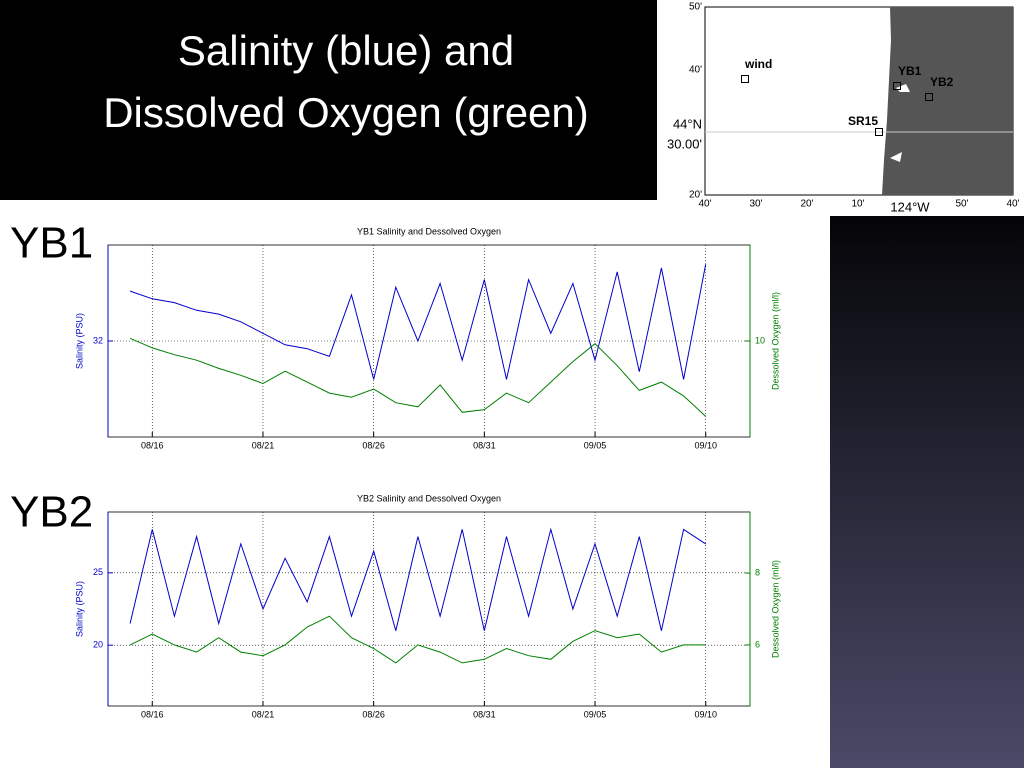  Describe the element at coordinates (757, 644) in the screenshot. I see `y2-tick-label: 6` at that location.